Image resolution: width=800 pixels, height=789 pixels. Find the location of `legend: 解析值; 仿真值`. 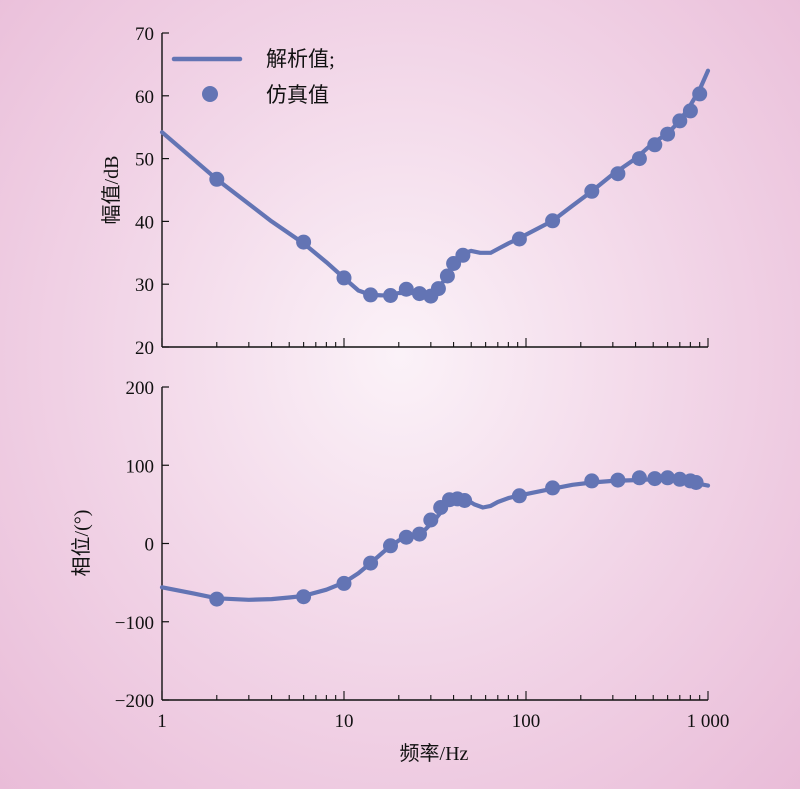

legend: 解析值; 仿真值 is located at coordinates (253, 77).